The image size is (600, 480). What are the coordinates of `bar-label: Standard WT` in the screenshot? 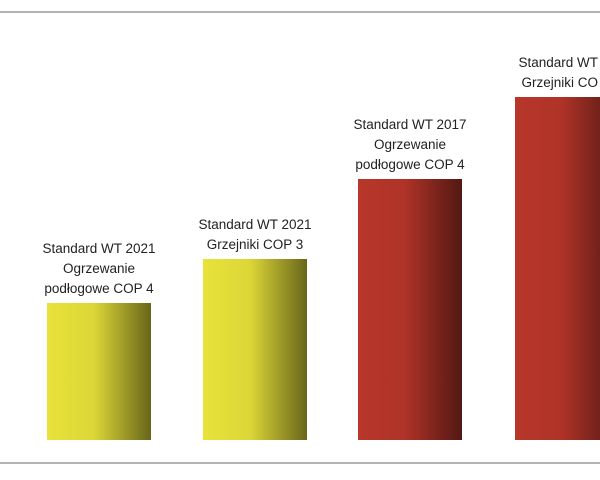 It's located at (558, 62).